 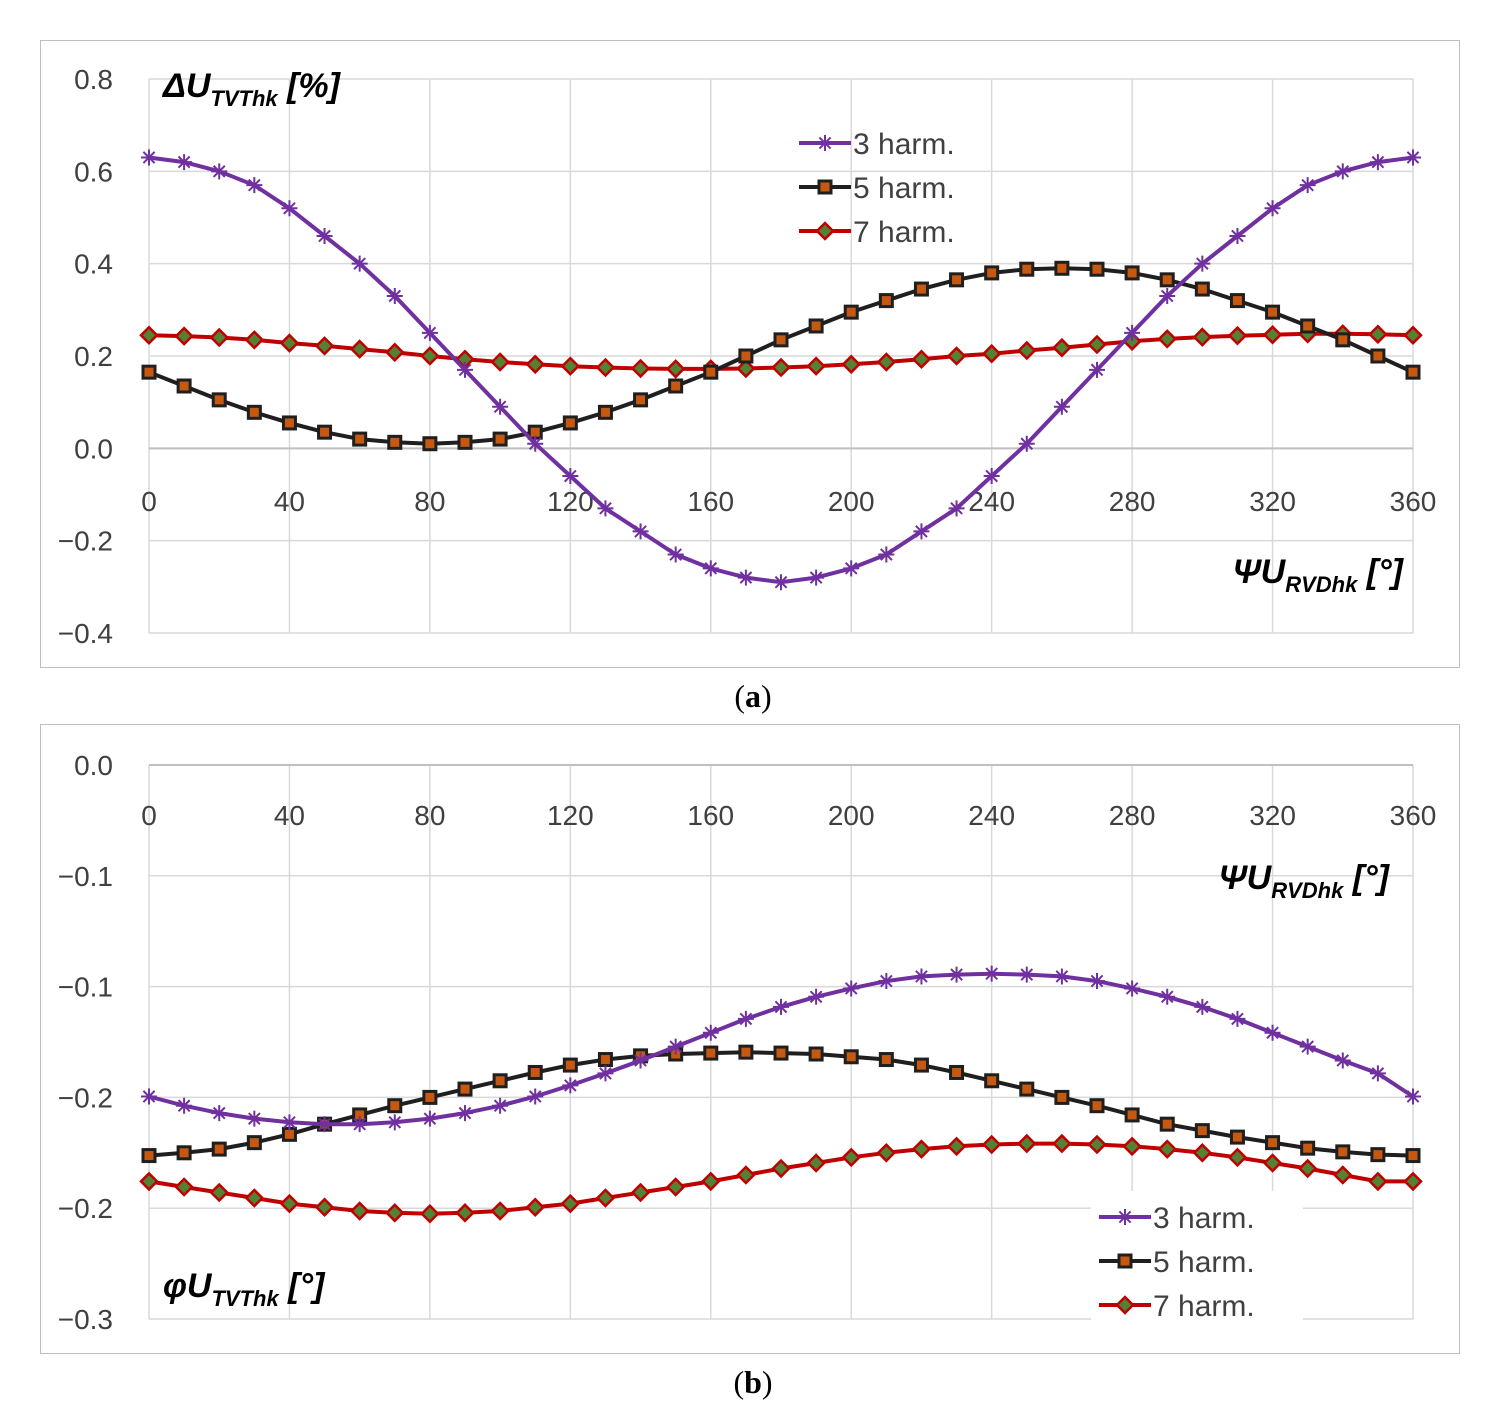 What do you see at coordinates (85, 1097) in the screenshot?
I see `y-tick-label-b-3: −0.2` at bounding box center [85, 1097].